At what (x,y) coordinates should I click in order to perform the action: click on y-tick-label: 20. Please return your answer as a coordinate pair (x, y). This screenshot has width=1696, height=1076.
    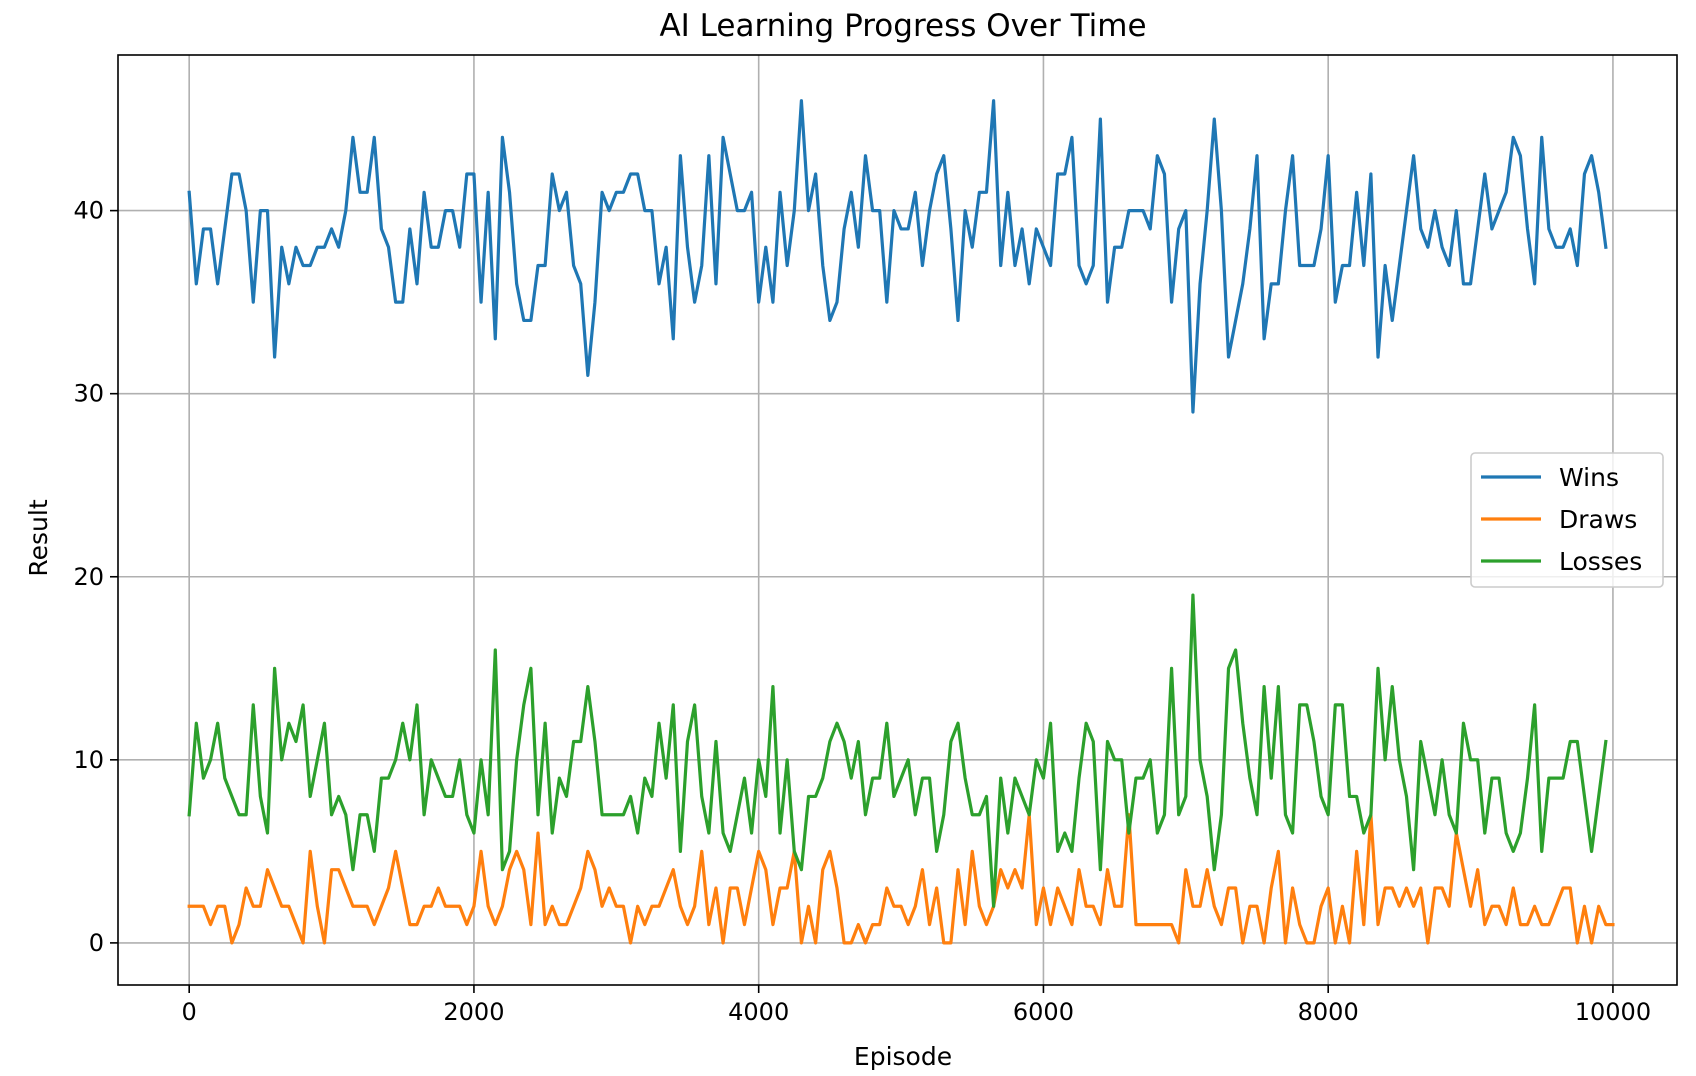
    Looking at the image, I should click on (88, 577).